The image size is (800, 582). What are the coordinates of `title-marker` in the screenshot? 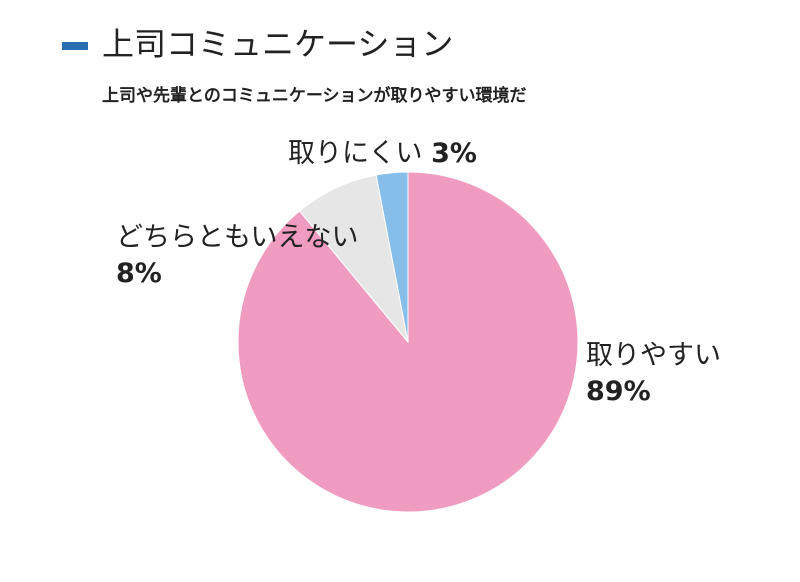 It's located at (75, 46).